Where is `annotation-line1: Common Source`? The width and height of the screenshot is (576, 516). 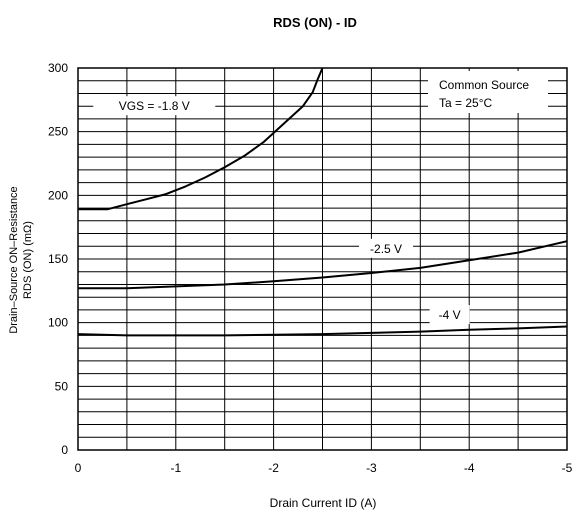 annotation-line1: Common Source is located at coordinates (484, 85).